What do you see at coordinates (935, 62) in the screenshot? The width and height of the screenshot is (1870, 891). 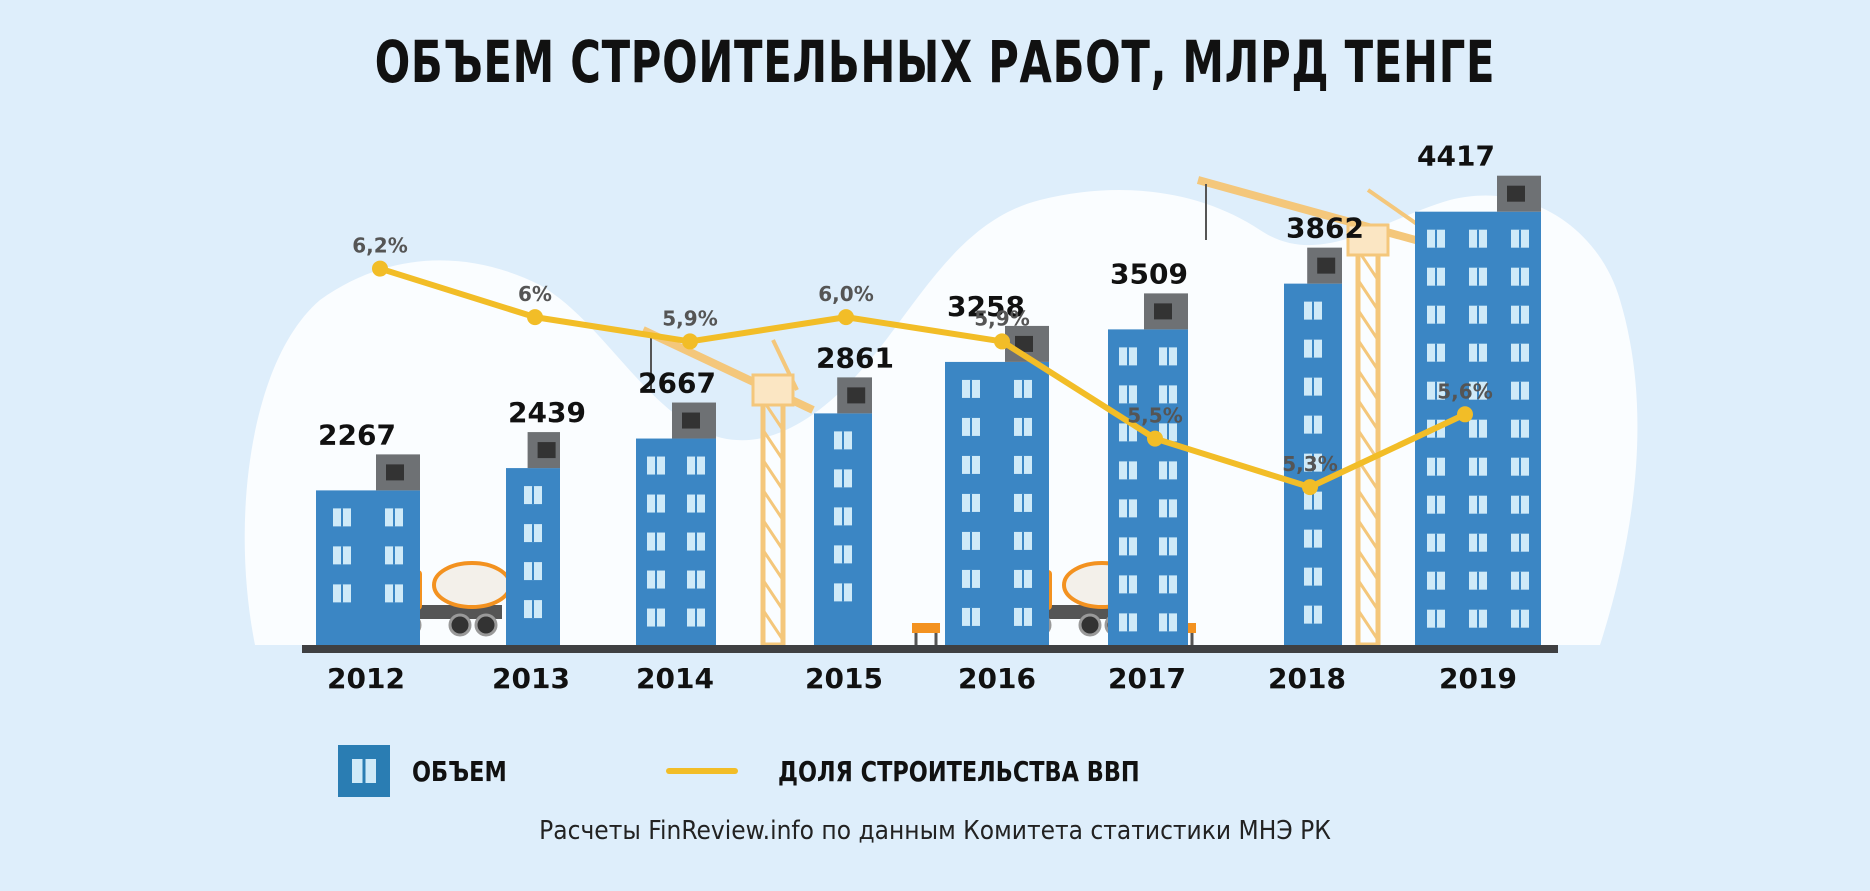 I see `chart-title: ОБЪЕМ СТРОИТЕЛЬНЫХ РАБОТ, МЛРД ТЕНГЕ` at bounding box center [935, 62].